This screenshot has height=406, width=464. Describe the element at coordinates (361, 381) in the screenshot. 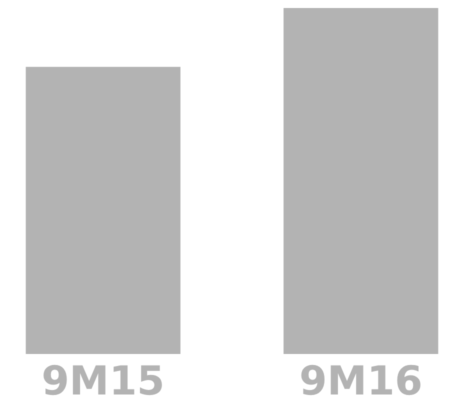

I see `x-tick-label: 9M16` at that location.